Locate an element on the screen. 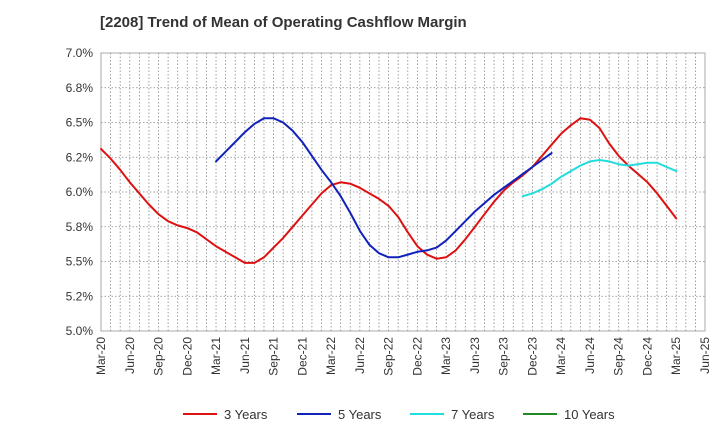 The width and height of the screenshot is (720, 440). y-tick-label: 5.0% is located at coordinates (80, 331).